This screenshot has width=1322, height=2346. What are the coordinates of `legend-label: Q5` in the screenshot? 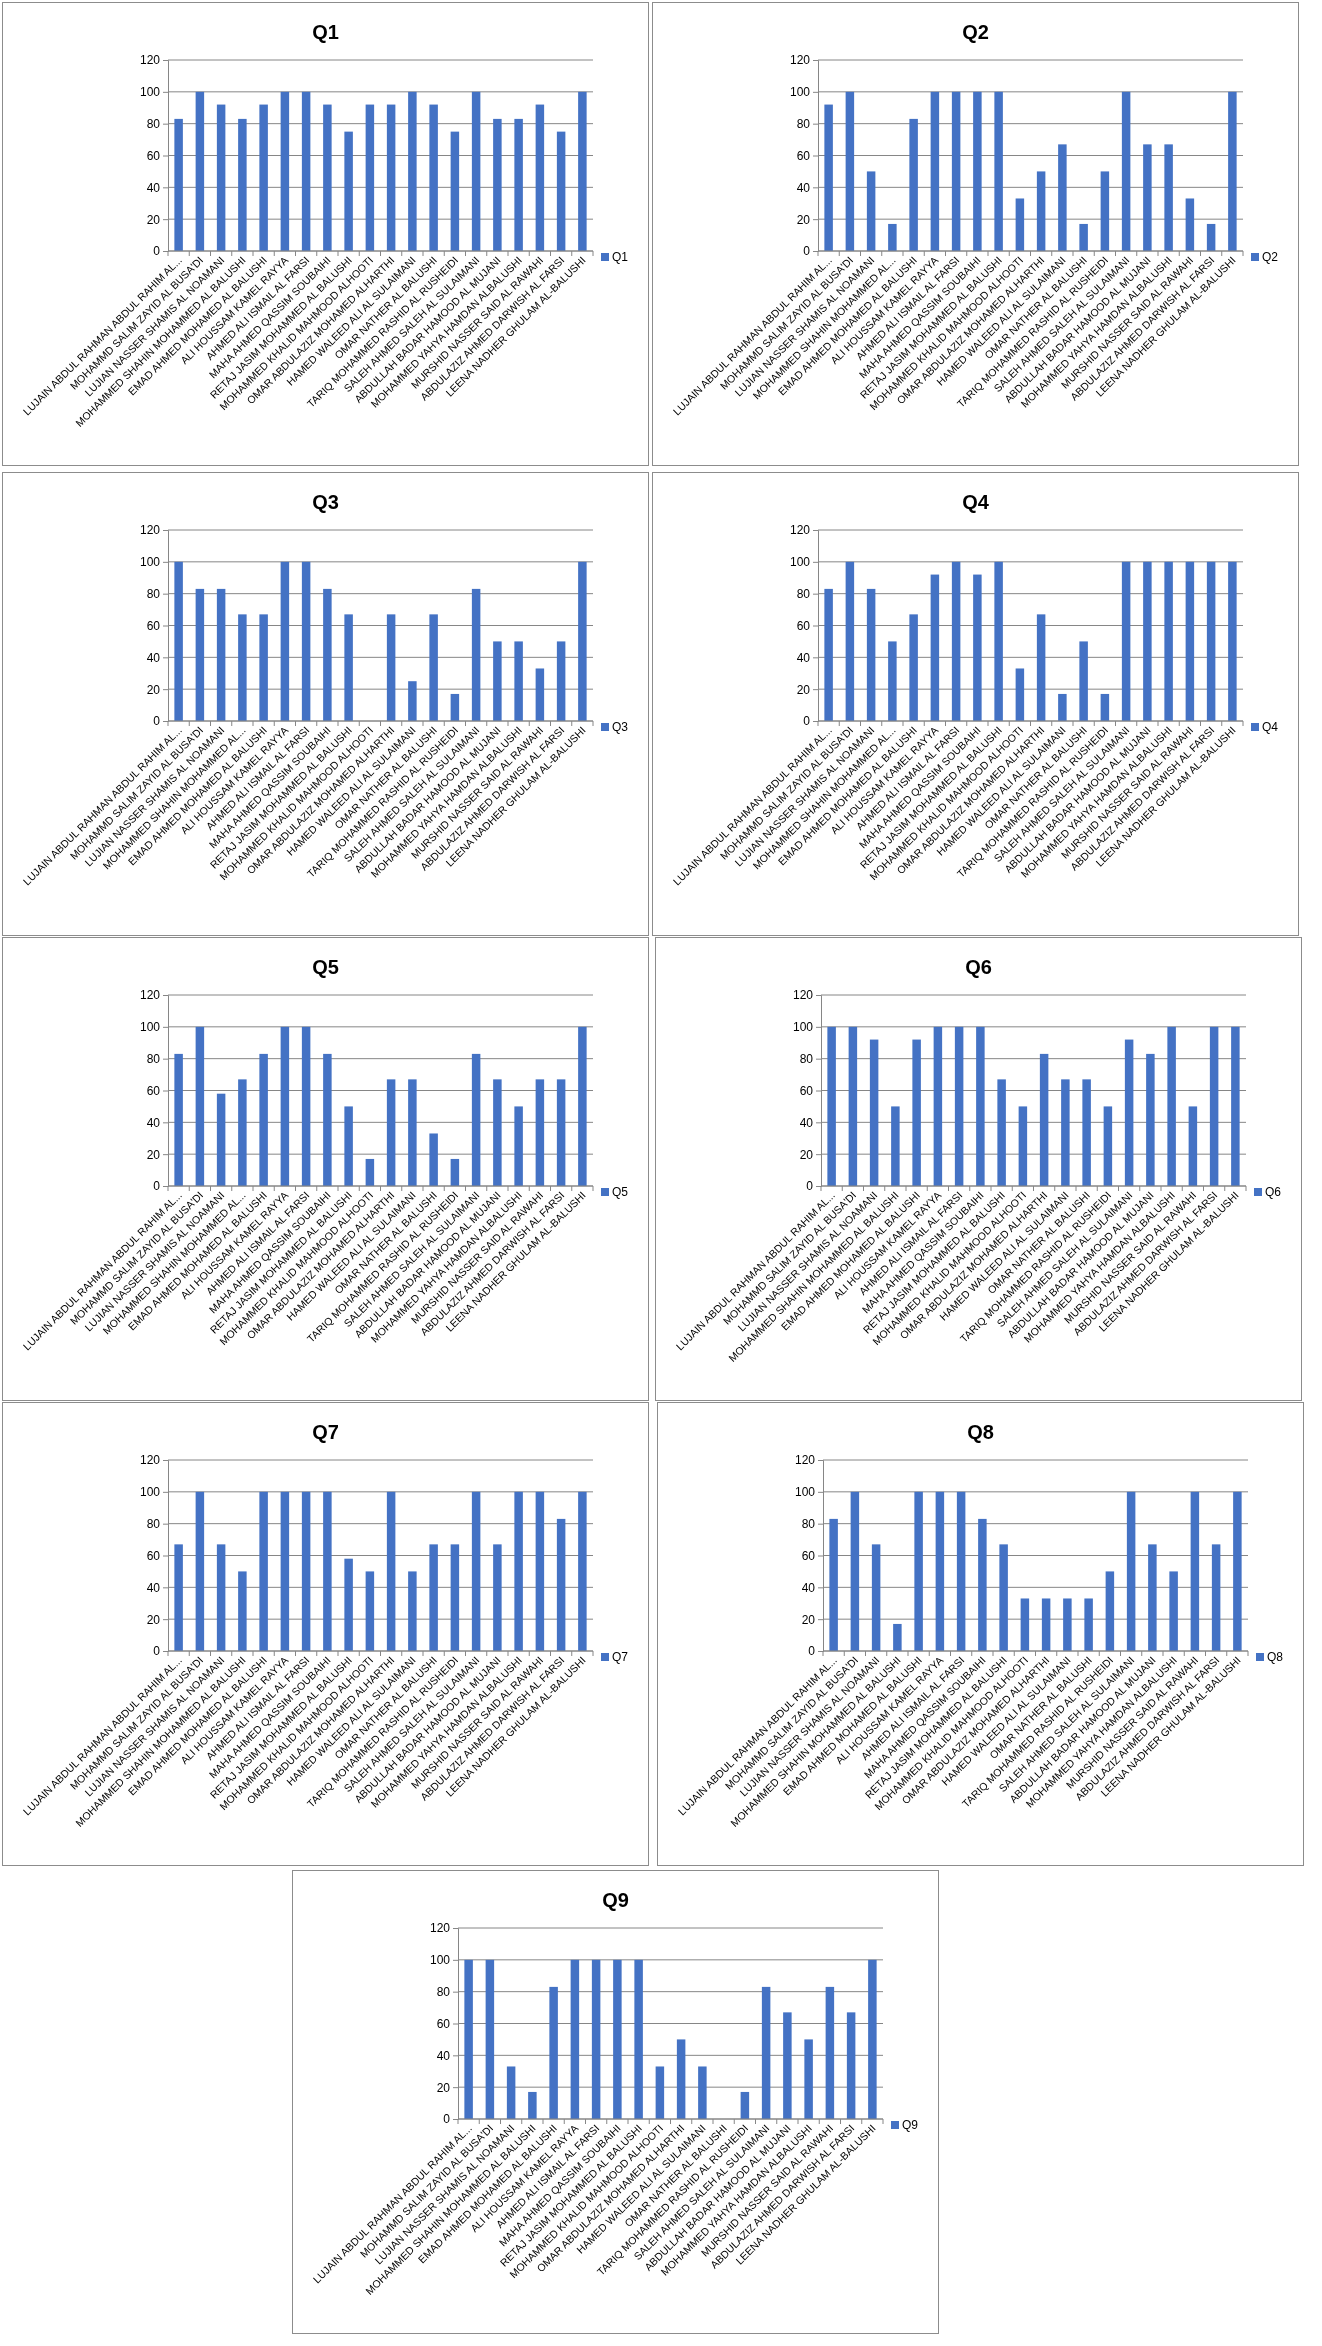 It's located at (620, 1192).